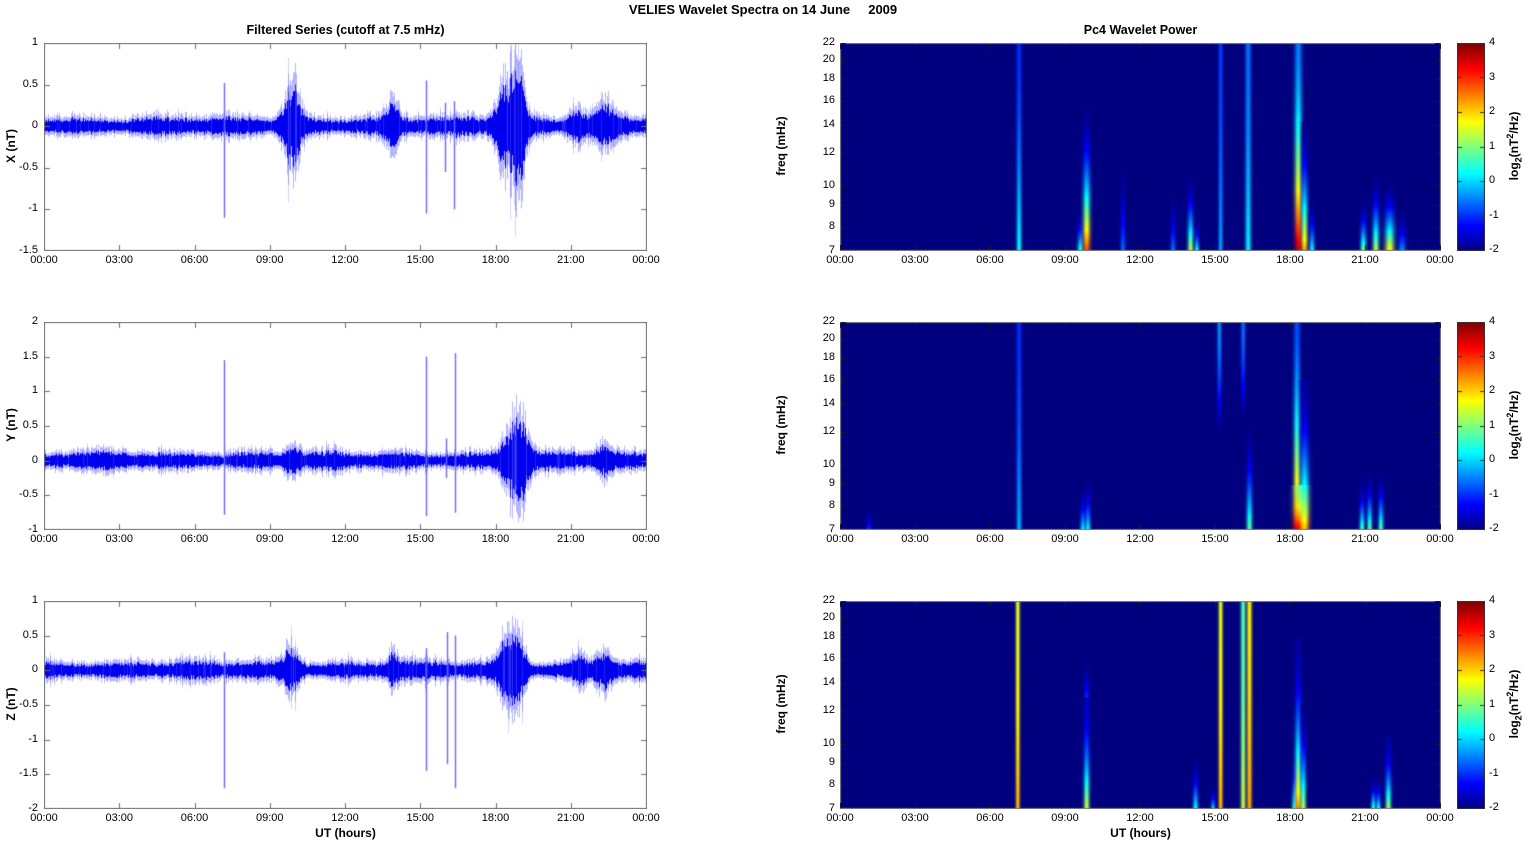 The image size is (1526, 851). I want to click on freqtick-wavelet-y: 20, so click(828, 338).